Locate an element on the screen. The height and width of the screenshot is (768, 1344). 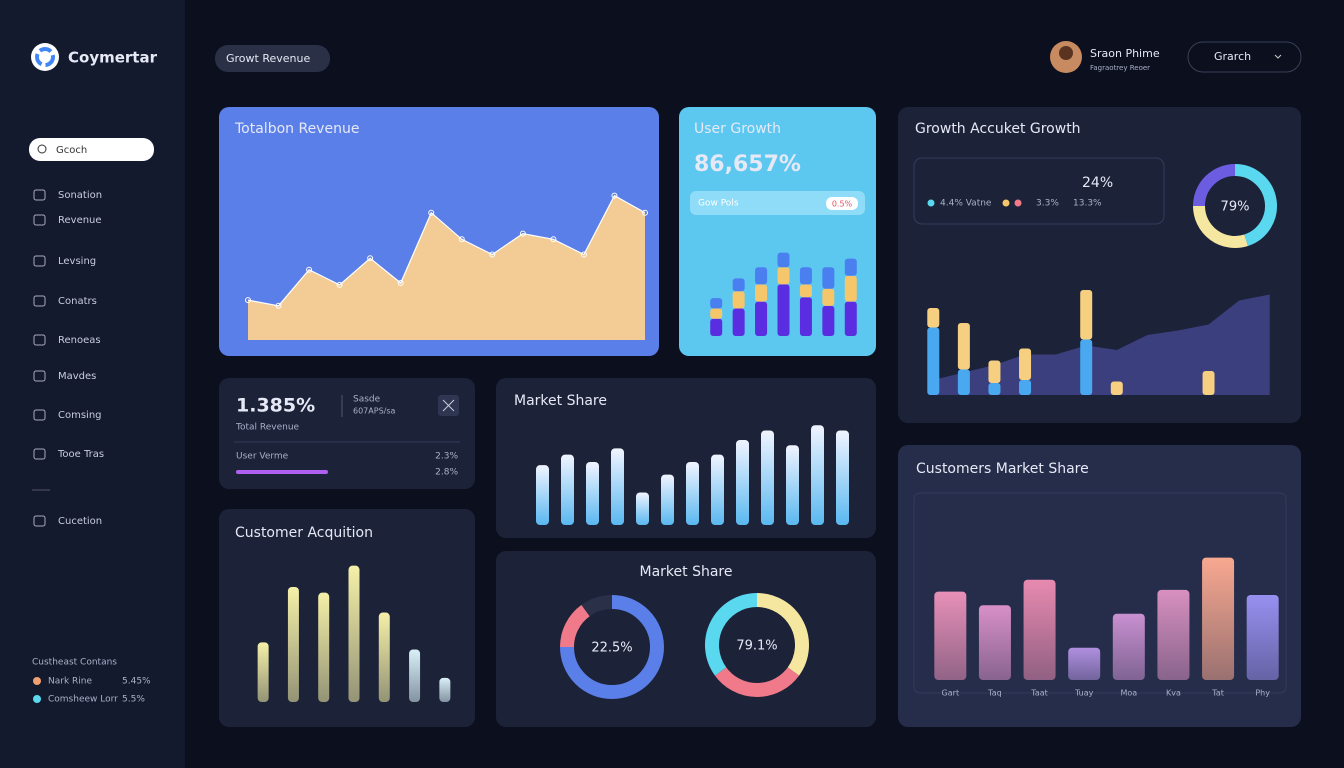
search-dropdown is located at coordinates (1244, 57).